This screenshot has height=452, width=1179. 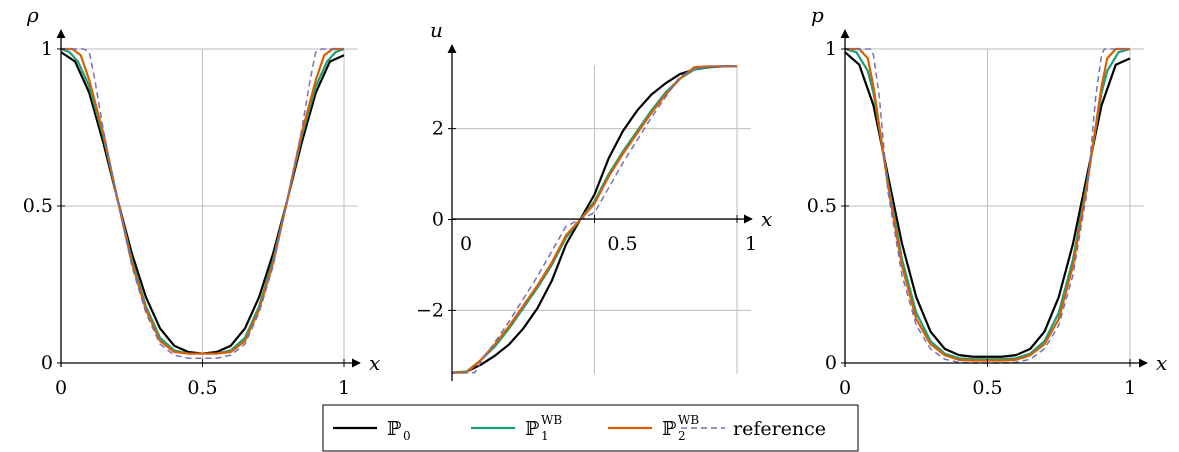 What do you see at coordinates (682, 436) in the screenshot?
I see `legend-subscript: 2` at bounding box center [682, 436].